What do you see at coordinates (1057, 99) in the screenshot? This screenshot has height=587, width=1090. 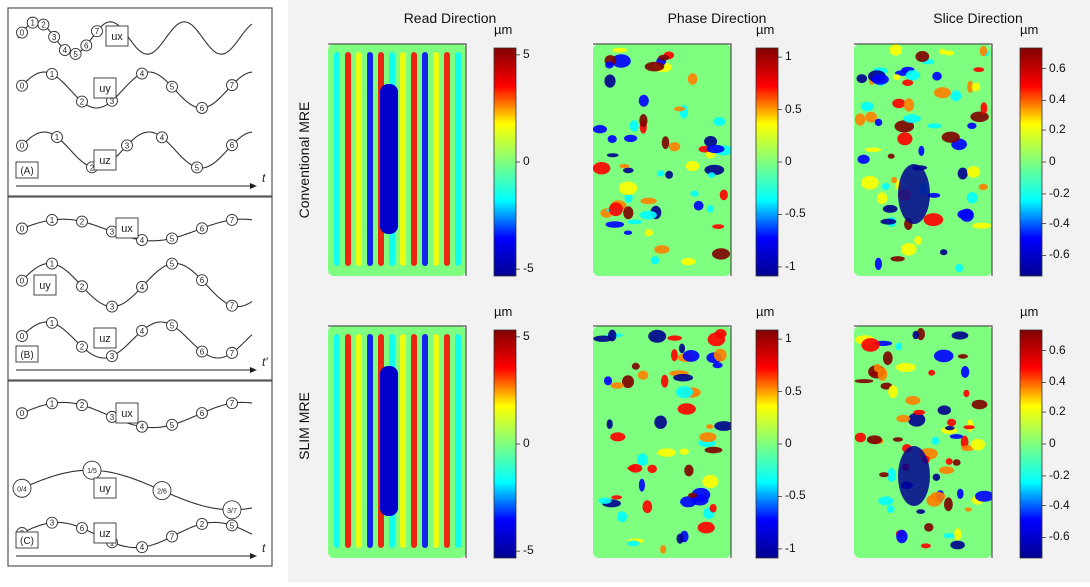 I see `colorbar-tick-label: 0.4` at bounding box center [1057, 99].